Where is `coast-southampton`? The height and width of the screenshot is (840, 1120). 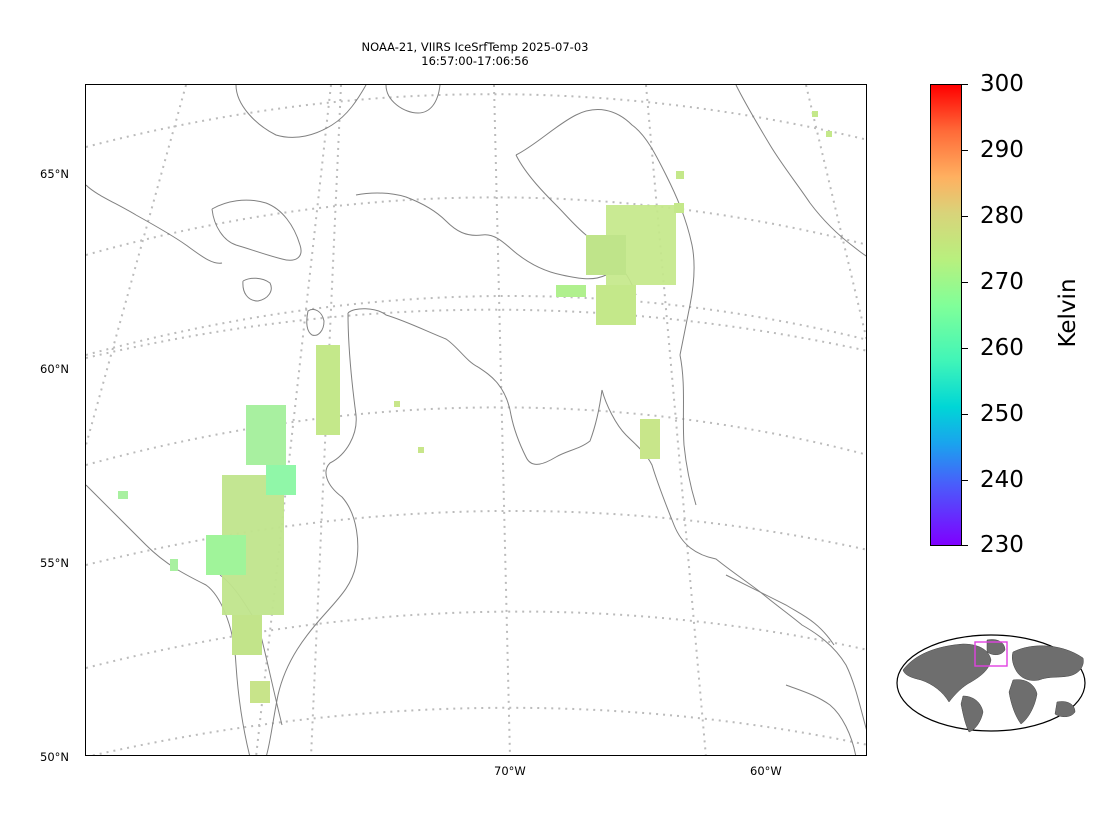
coast-southampton is located at coordinates (256, 230).